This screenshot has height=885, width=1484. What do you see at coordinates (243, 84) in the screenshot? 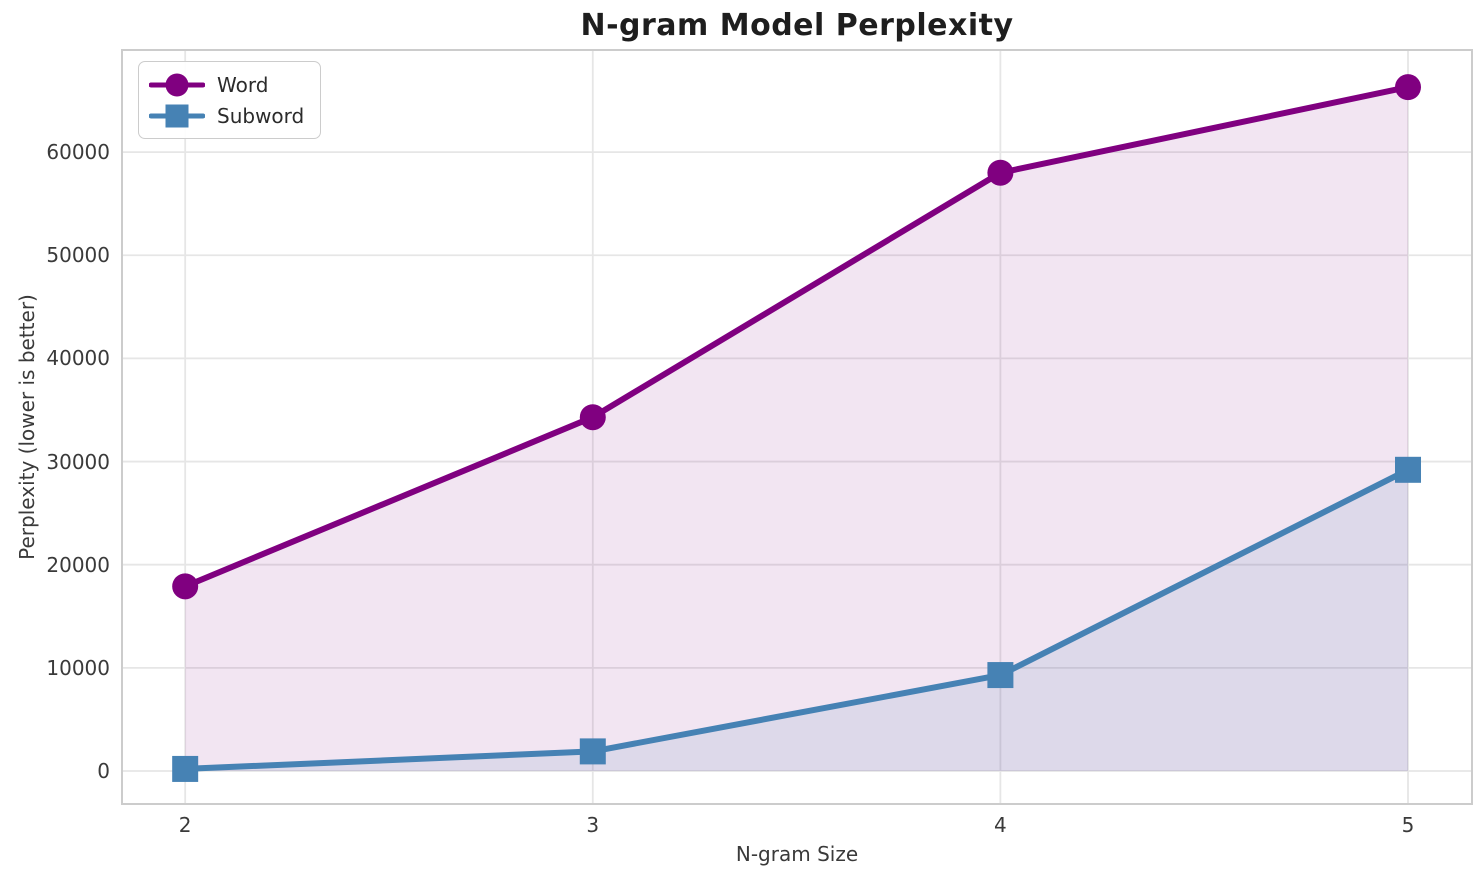
I see `legend-label: Word` at bounding box center [243, 84].